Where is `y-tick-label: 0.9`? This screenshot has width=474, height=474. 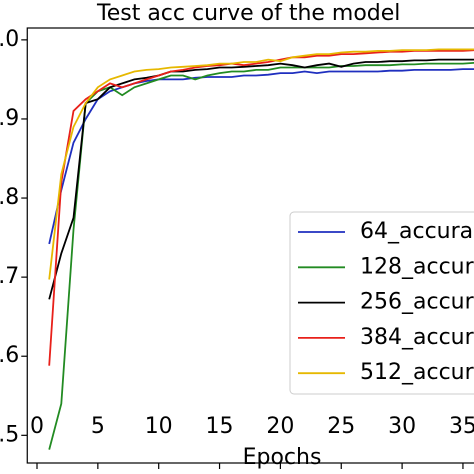 y-tick-label: 0.9 is located at coordinates (9, 118).